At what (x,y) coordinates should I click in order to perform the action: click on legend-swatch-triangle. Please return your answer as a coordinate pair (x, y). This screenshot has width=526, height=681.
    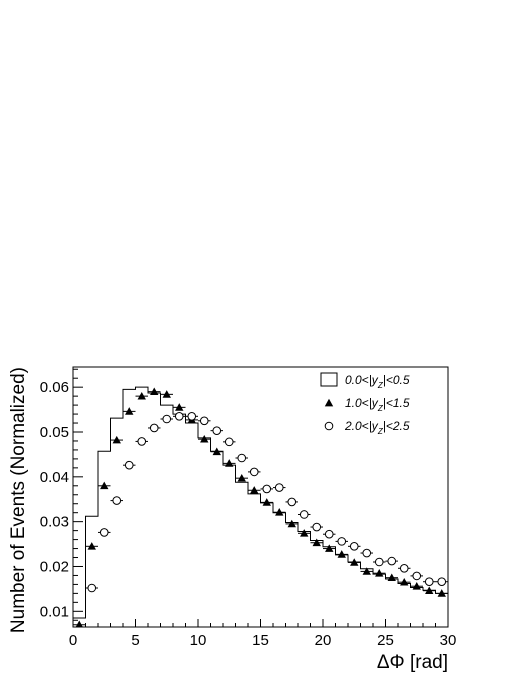
    Looking at the image, I should click on (329, 402).